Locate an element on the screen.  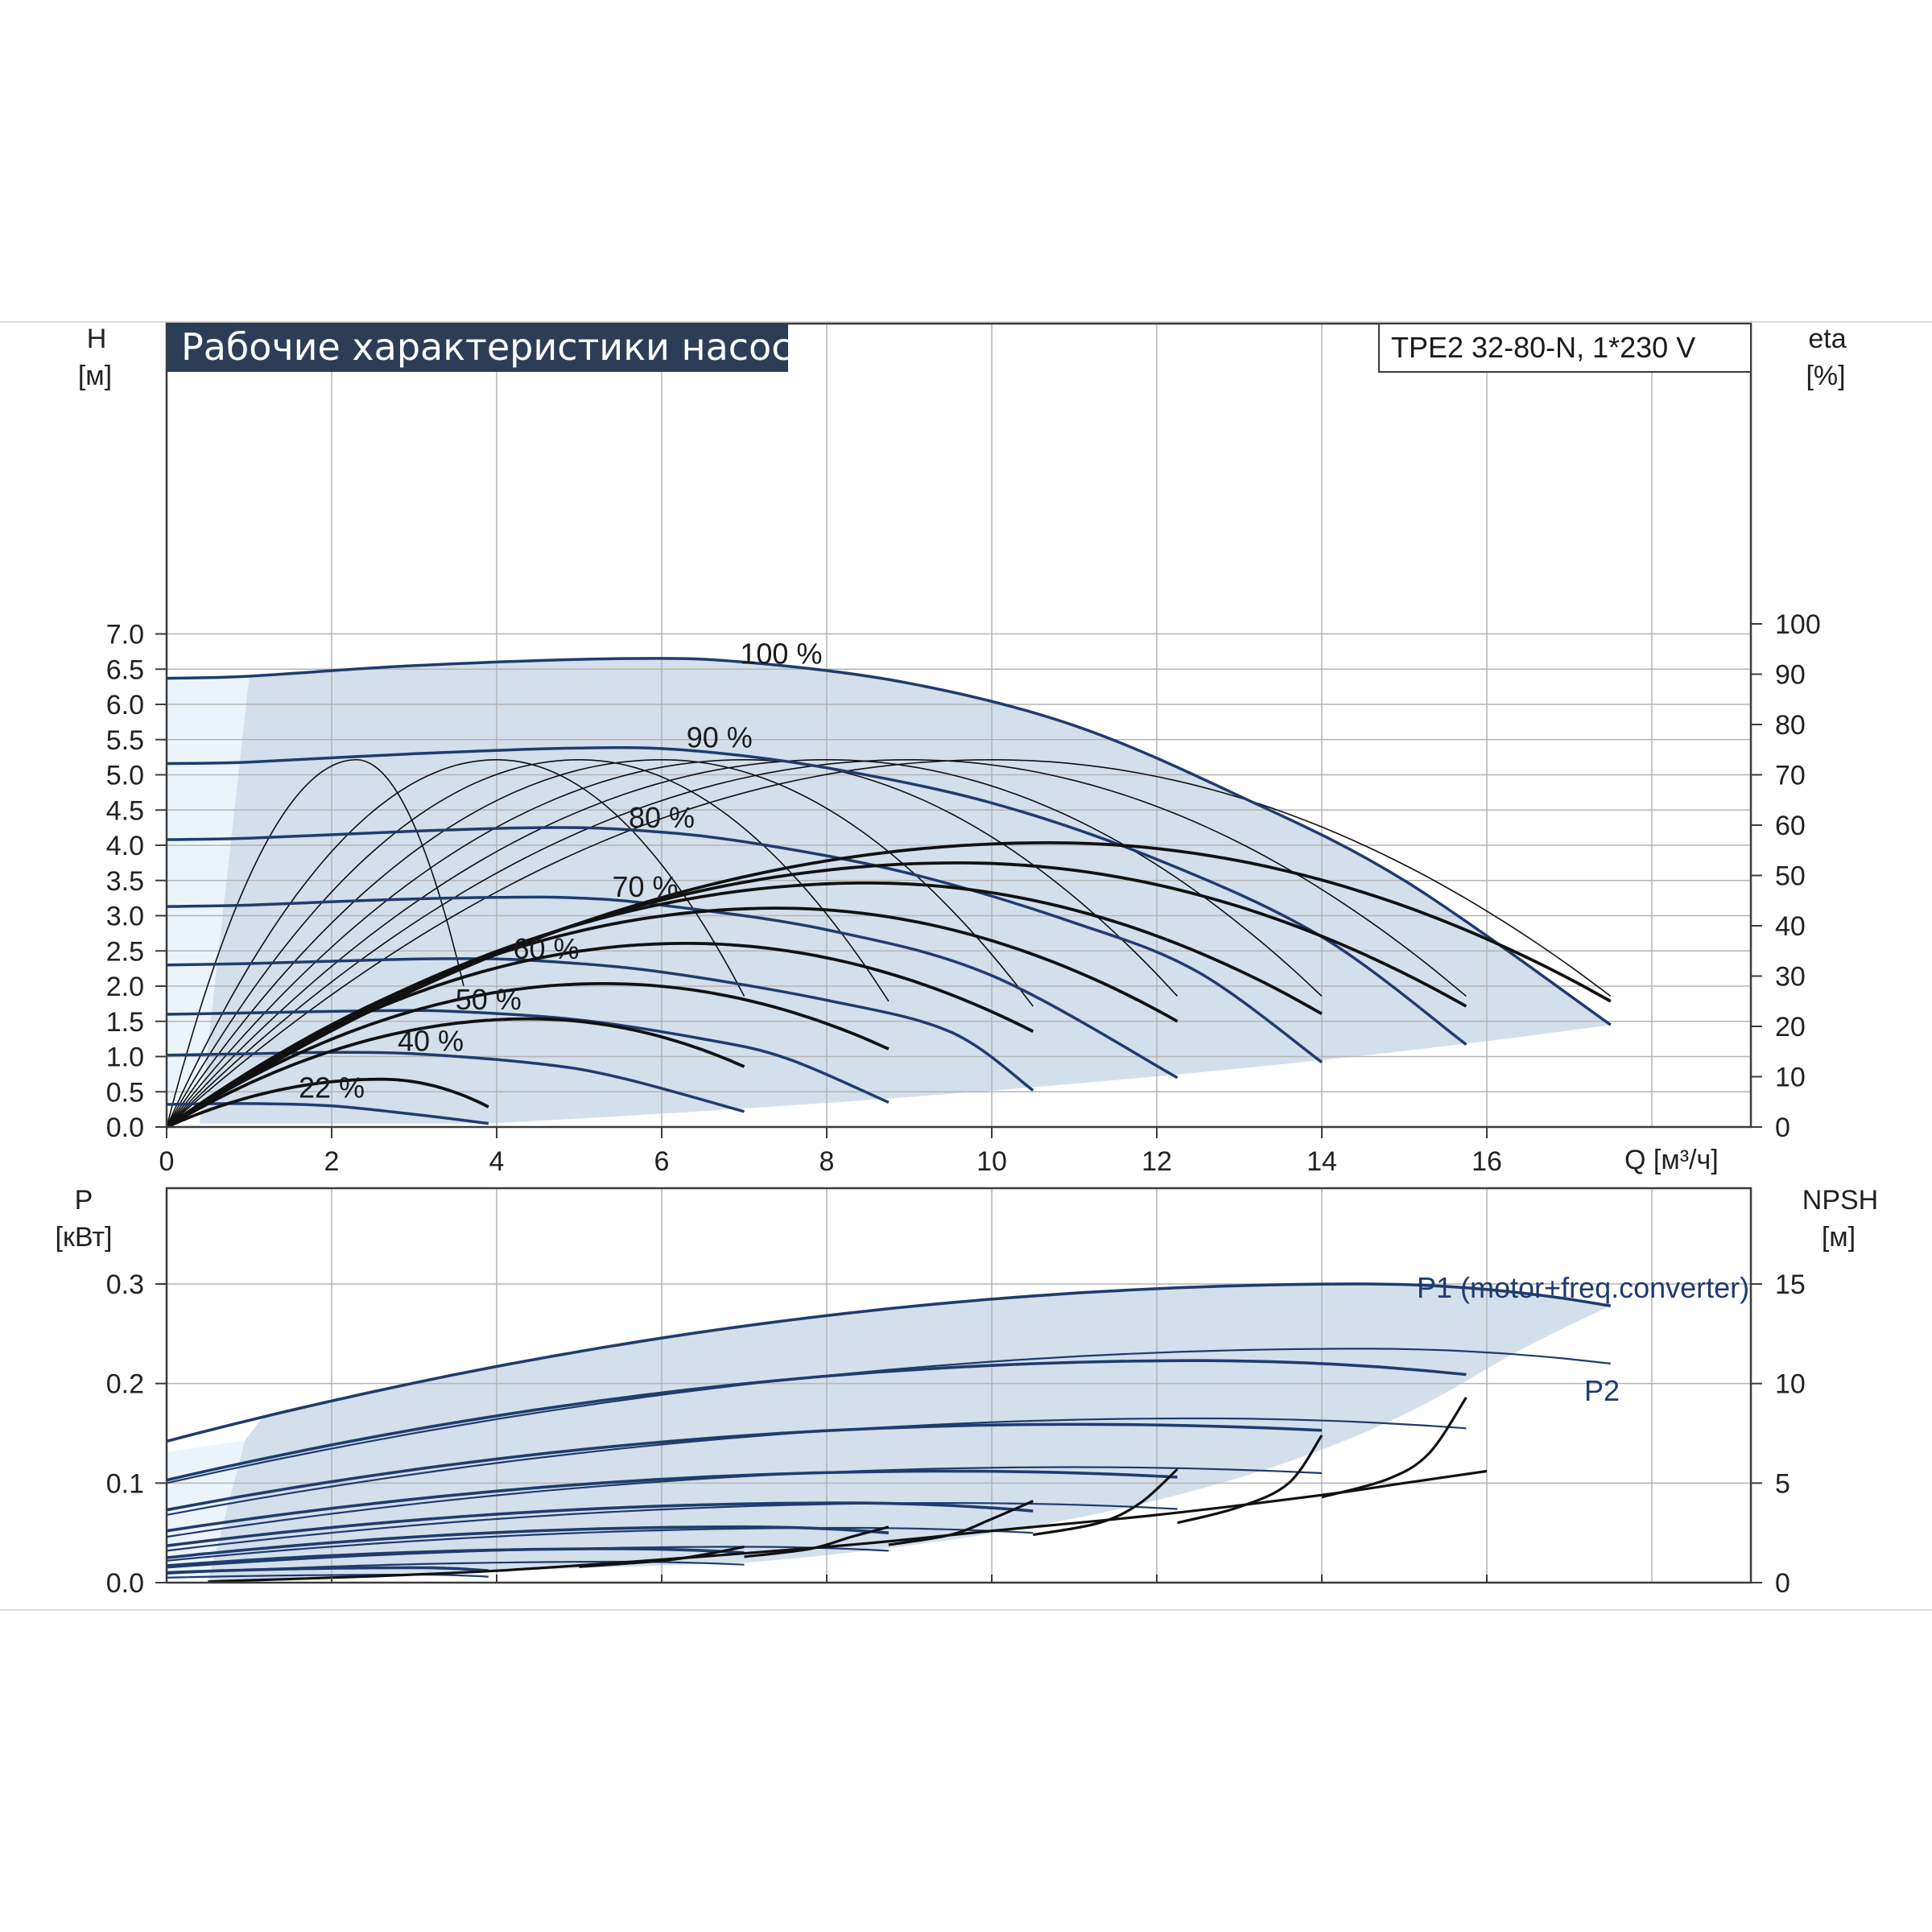
head-tick-label: 1.0 is located at coordinates (125, 1057).